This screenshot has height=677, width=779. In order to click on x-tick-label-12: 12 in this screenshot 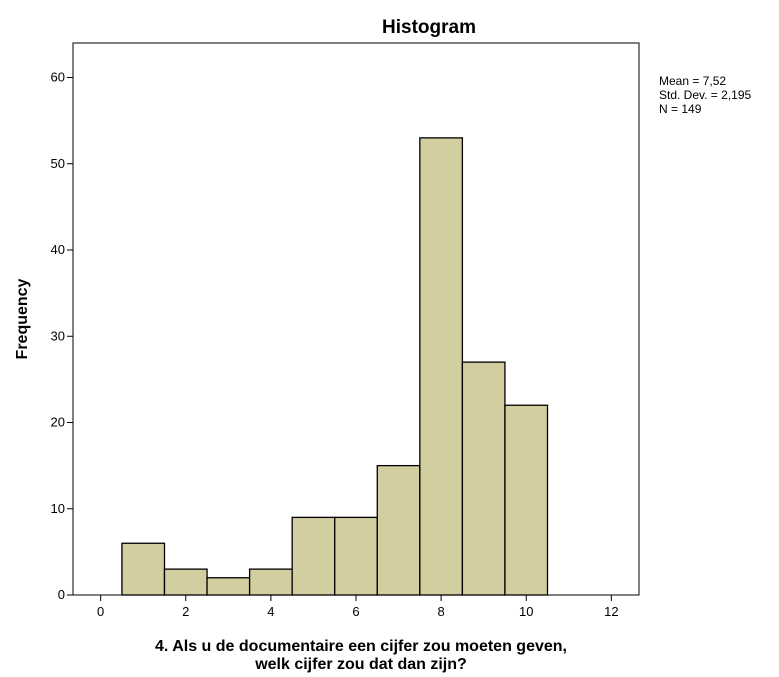, I will do `click(611, 611)`.